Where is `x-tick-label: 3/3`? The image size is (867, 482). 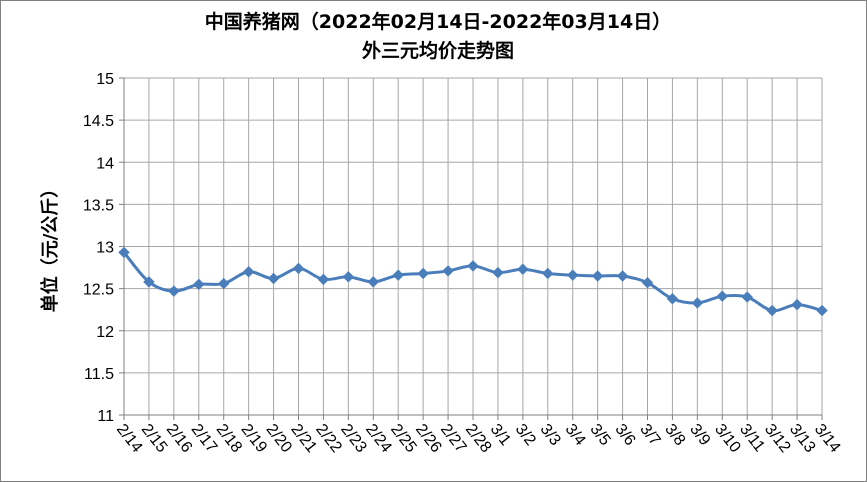
x-tick-label: 3/3 is located at coordinates (550, 435).